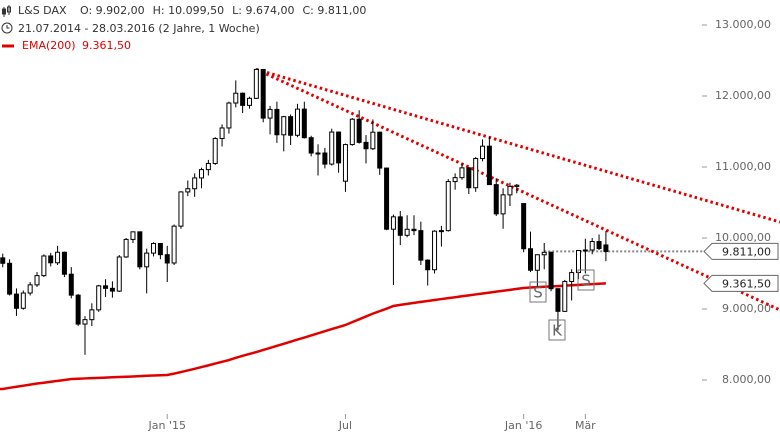  What do you see at coordinates (7, 28) in the screenshot?
I see `clock-icon` at bounding box center [7, 28].